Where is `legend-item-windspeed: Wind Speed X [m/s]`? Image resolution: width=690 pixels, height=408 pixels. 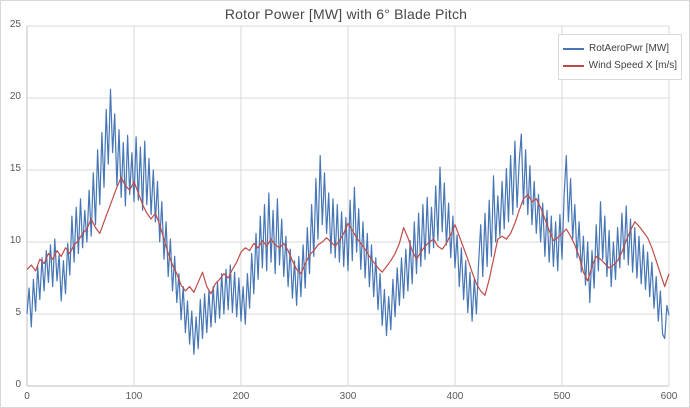
legend-item-windspeed: Wind Speed X [m/s] is located at coordinates (620, 65).